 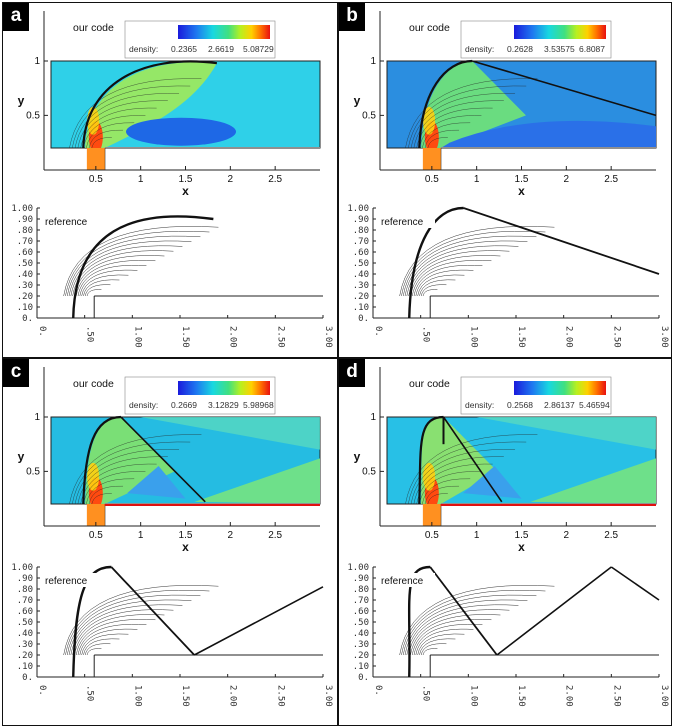 What do you see at coordinates (361, 231) in the screenshot?
I see `ref-y-tick-label: .80` at bounding box center [361, 231].